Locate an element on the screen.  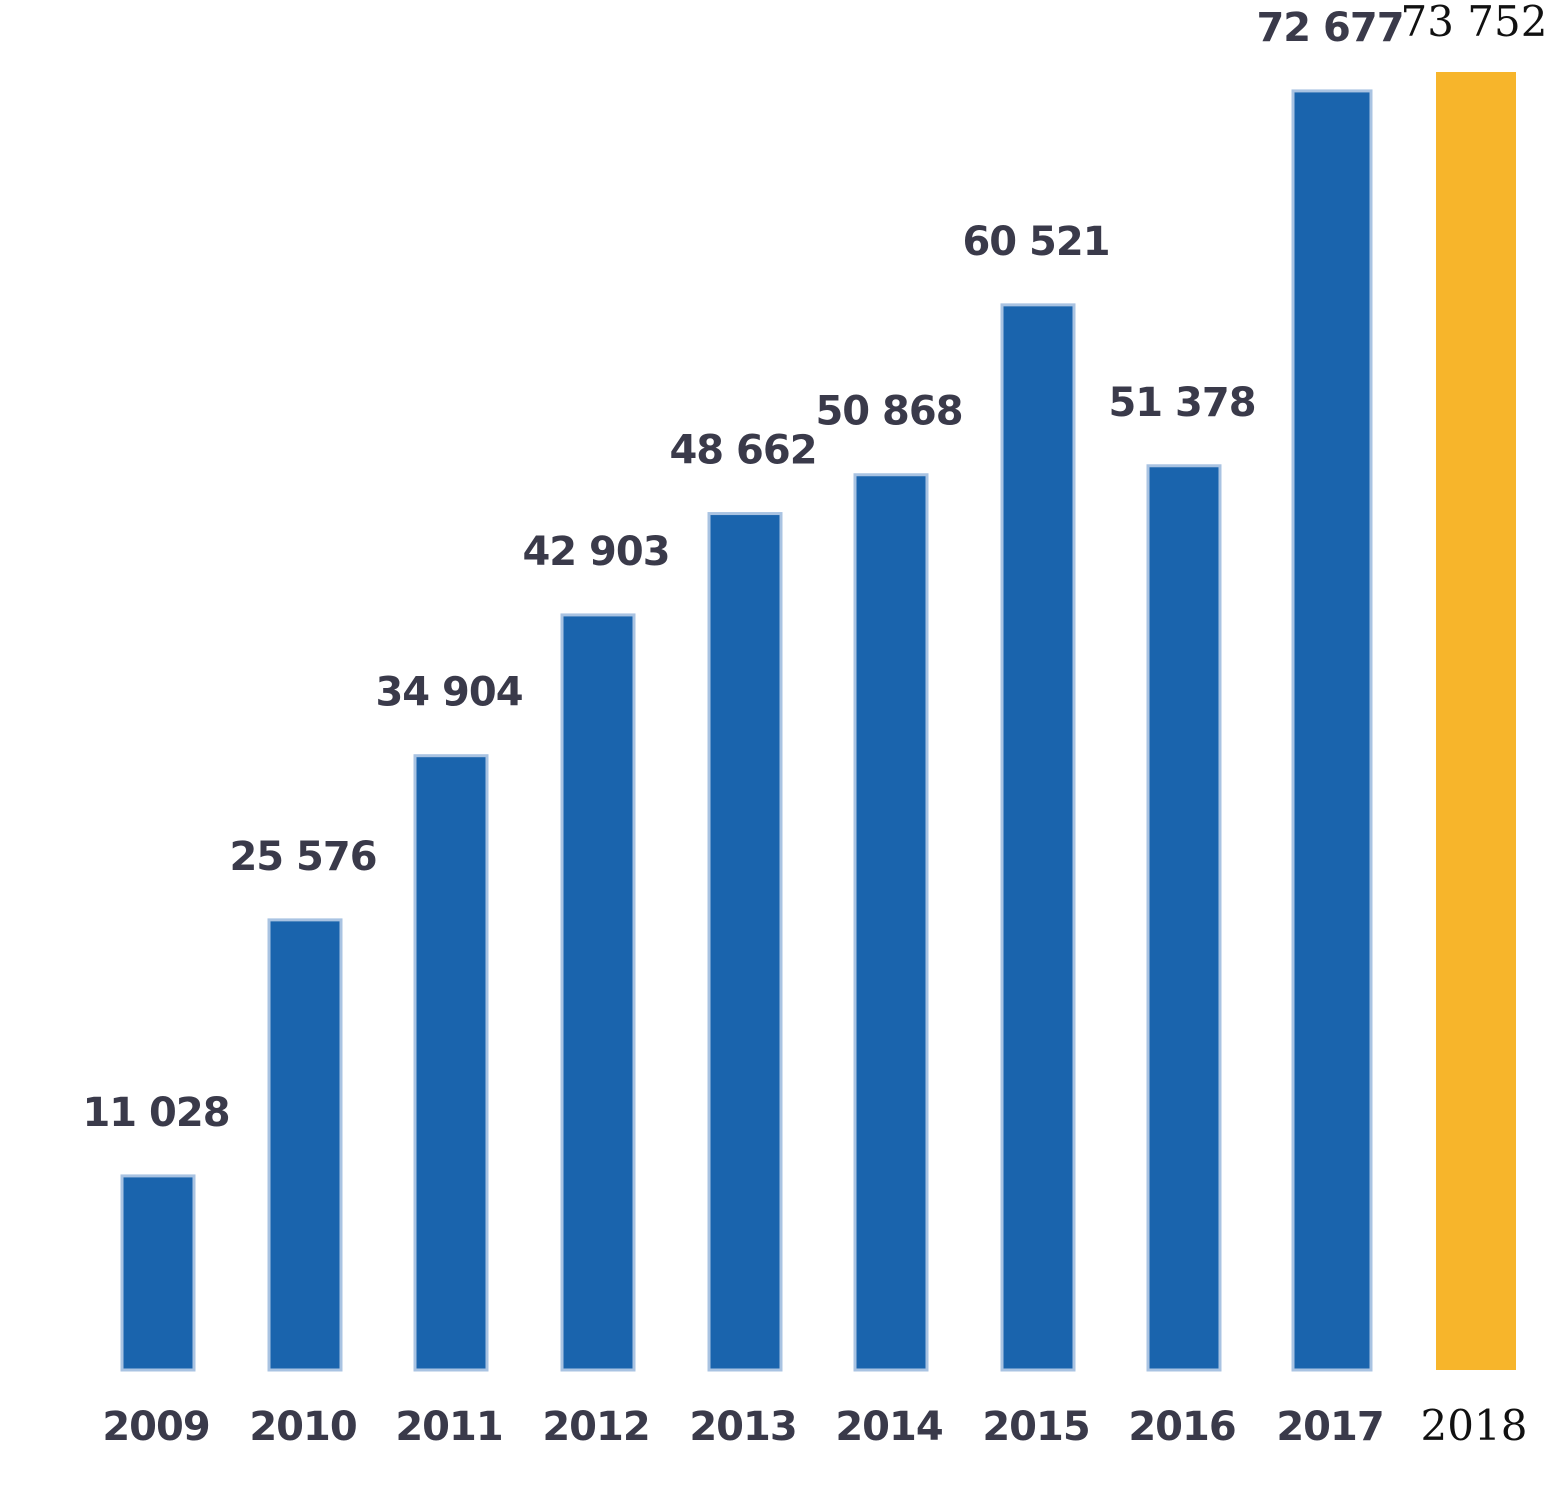
x-tick-label-2010: 2010 is located at coordinates (302, 1427).